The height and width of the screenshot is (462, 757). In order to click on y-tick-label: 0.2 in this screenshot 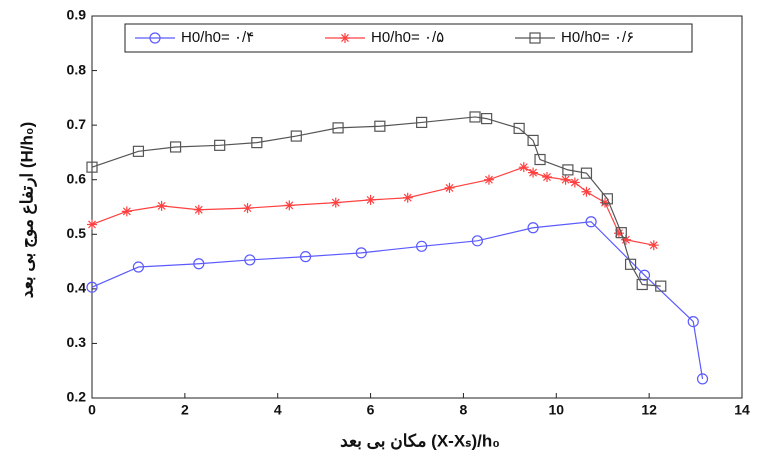, I will do `click(77, 397)`.